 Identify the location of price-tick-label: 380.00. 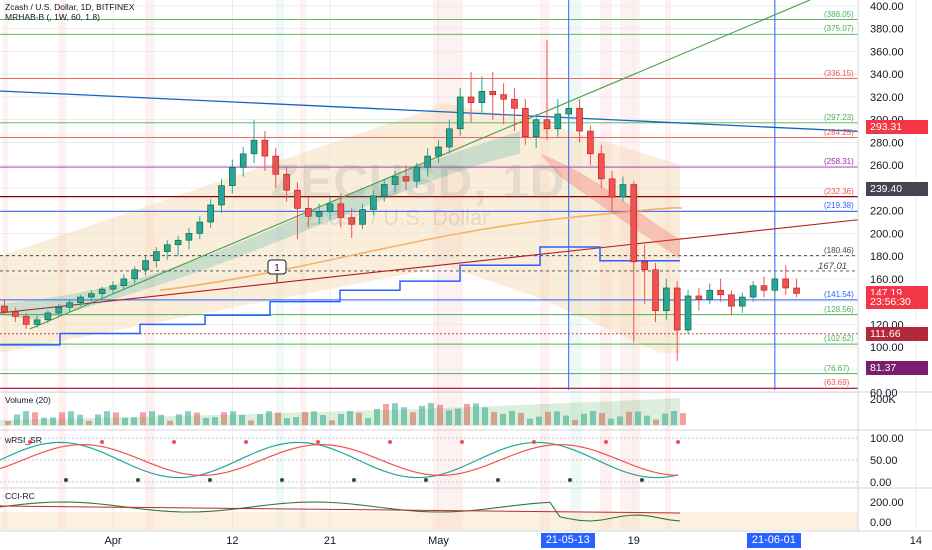
(887, 30).